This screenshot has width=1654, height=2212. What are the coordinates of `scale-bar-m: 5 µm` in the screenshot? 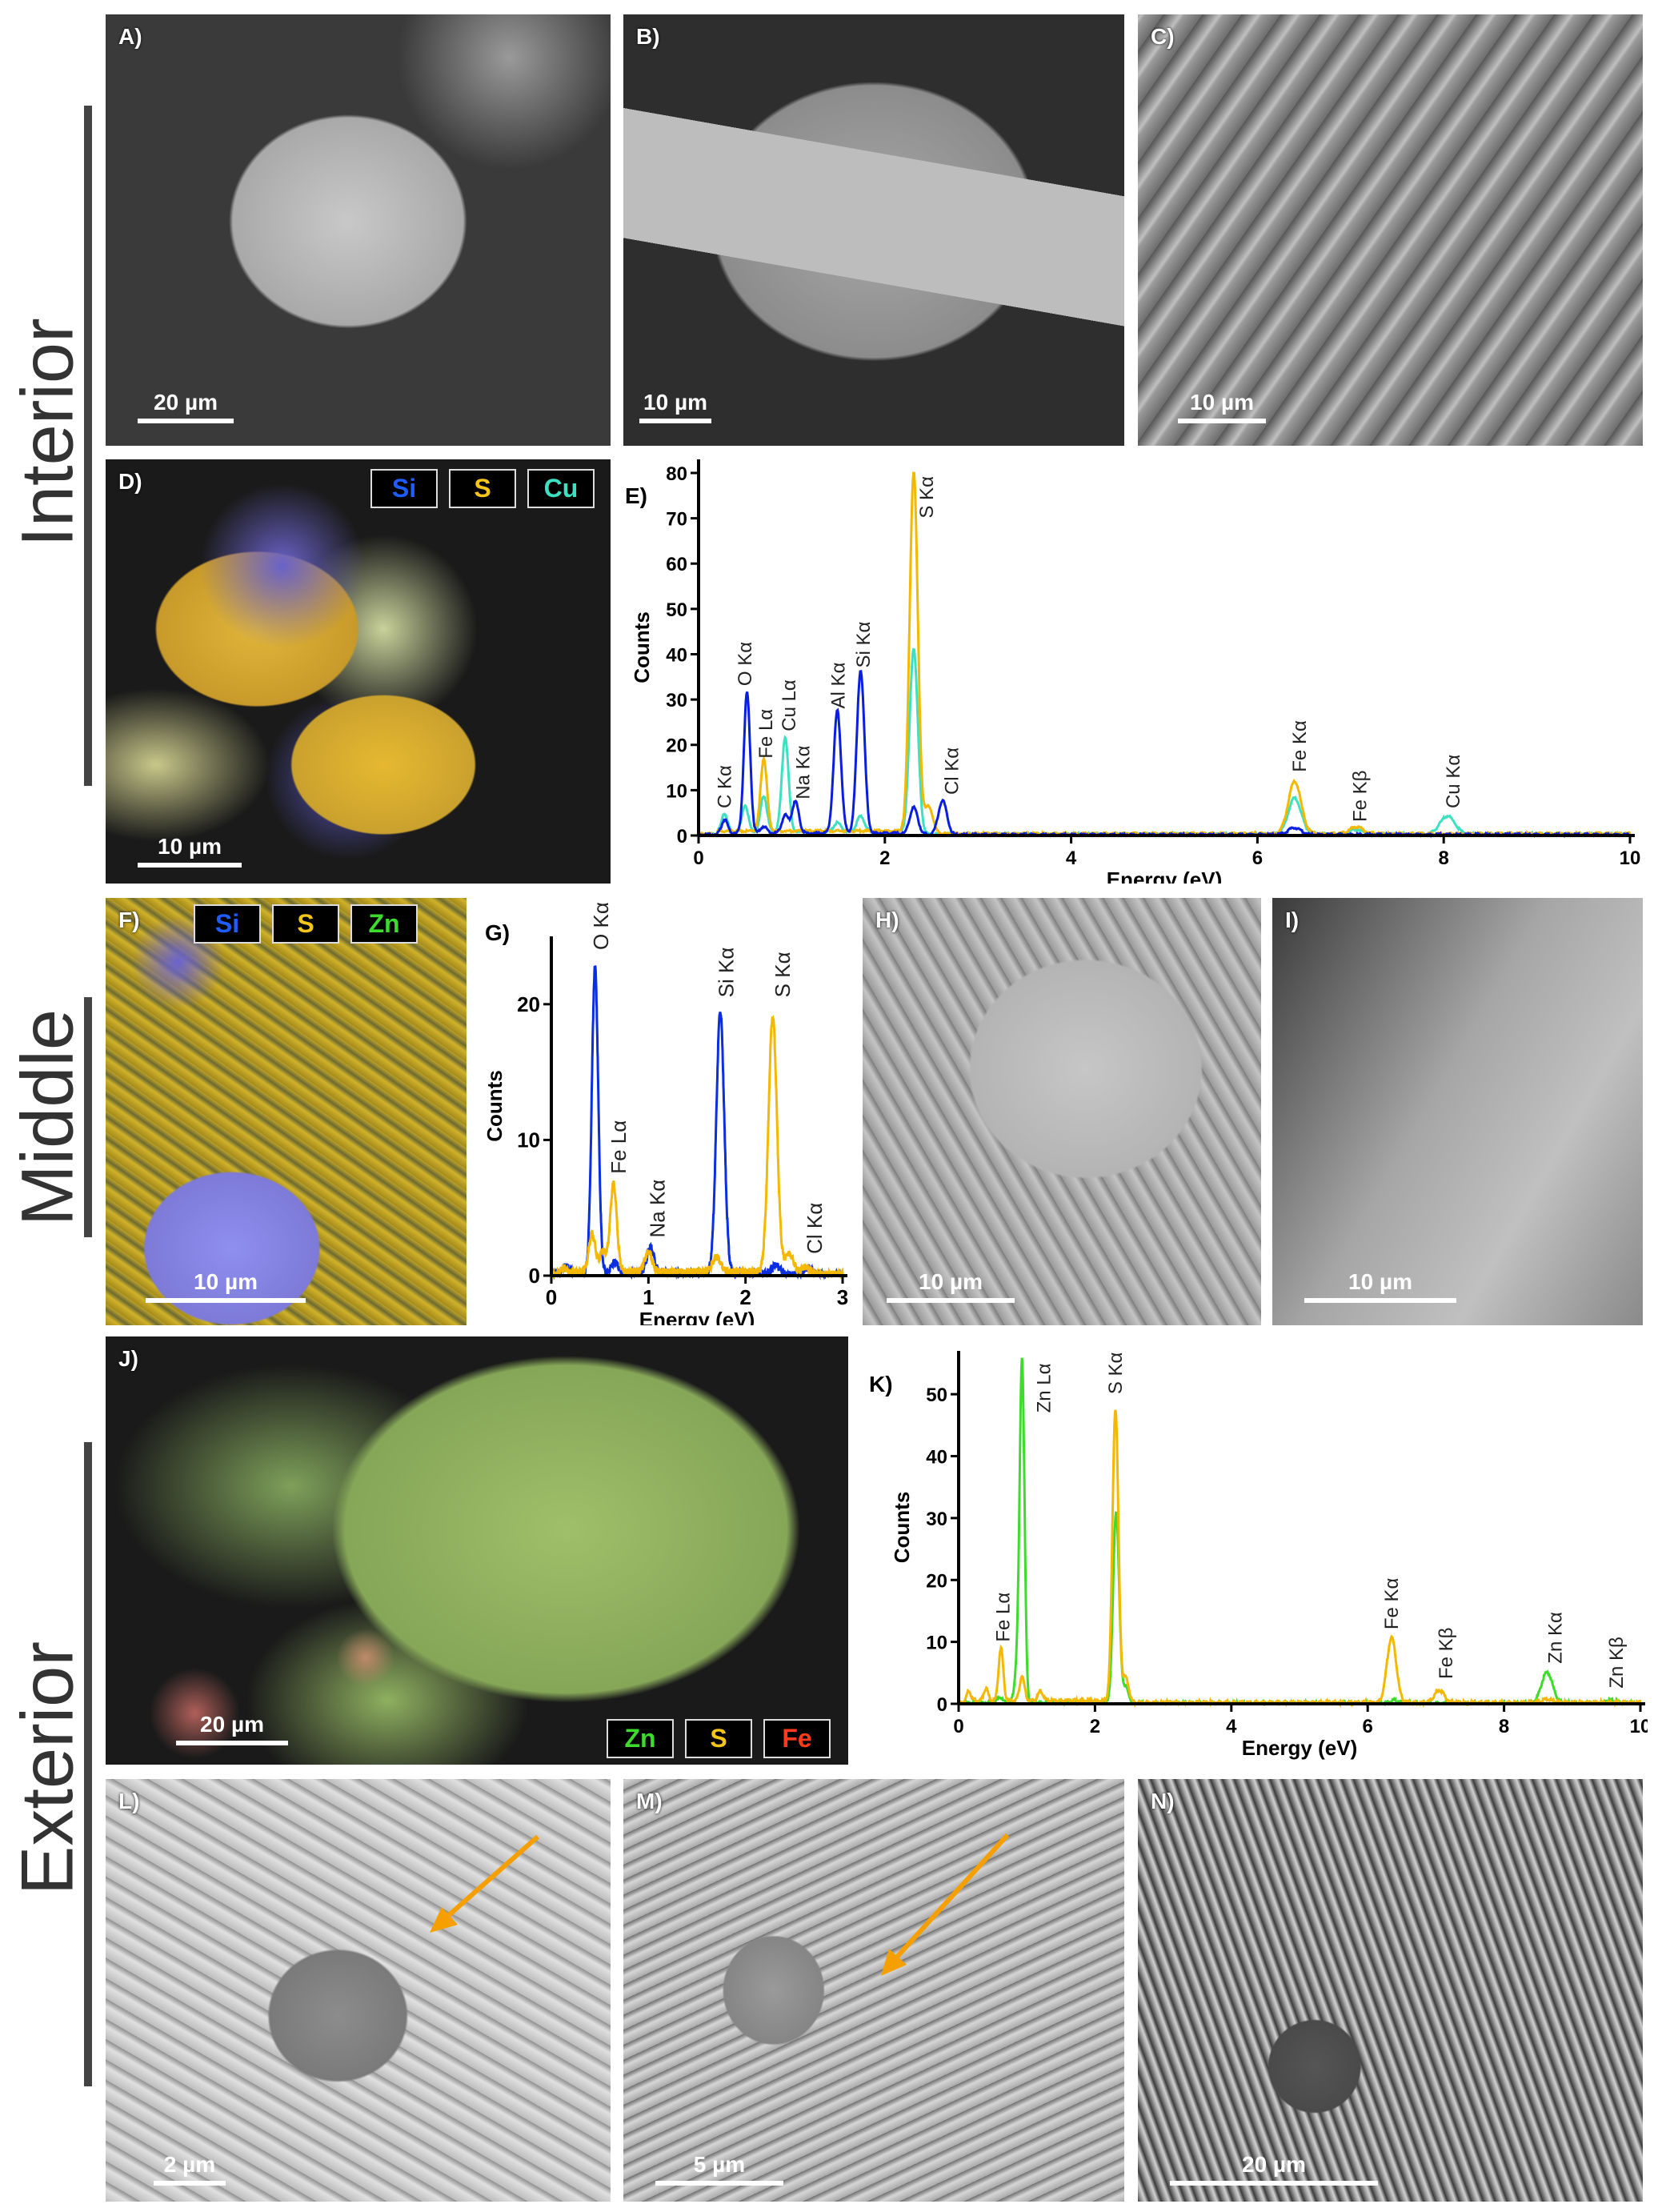 It's located at (719, 2169).